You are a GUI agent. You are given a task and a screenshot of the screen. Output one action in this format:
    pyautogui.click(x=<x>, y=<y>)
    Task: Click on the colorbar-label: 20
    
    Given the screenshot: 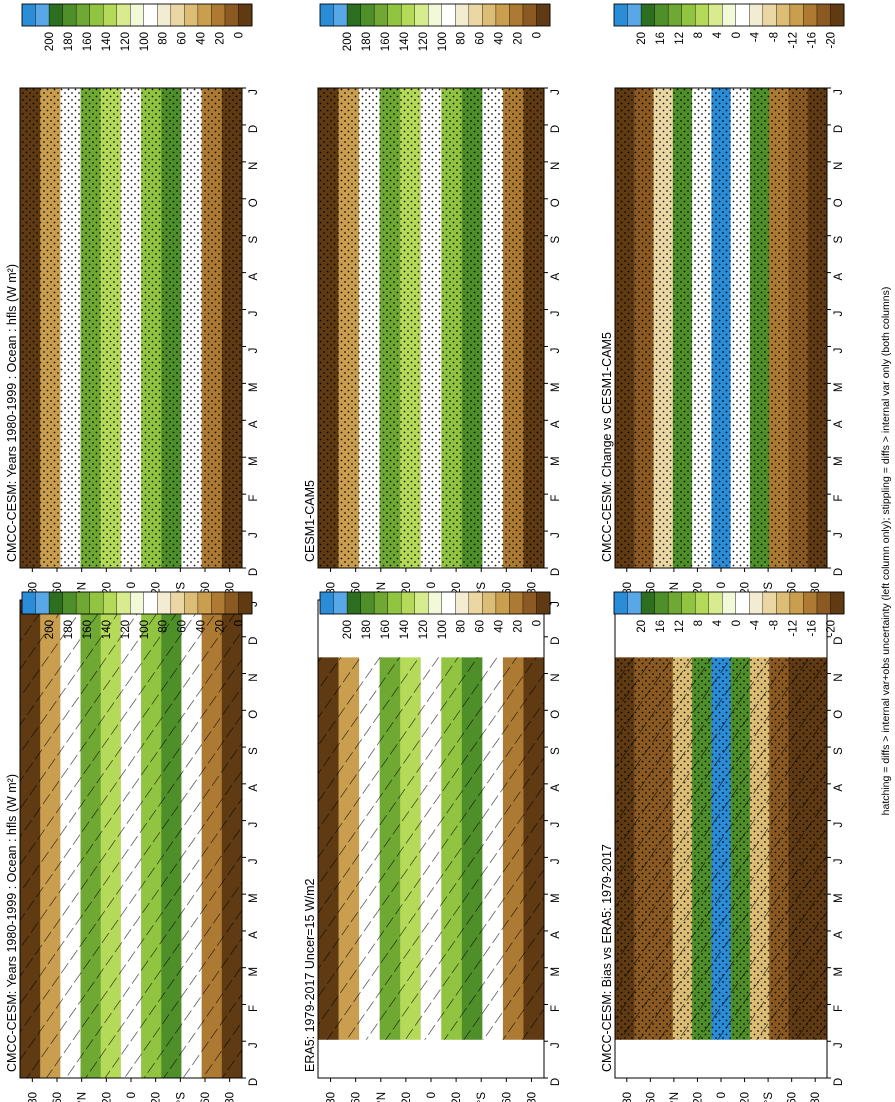 What is the action you would take?
    pyautogui.click(x=221, y=38)
    